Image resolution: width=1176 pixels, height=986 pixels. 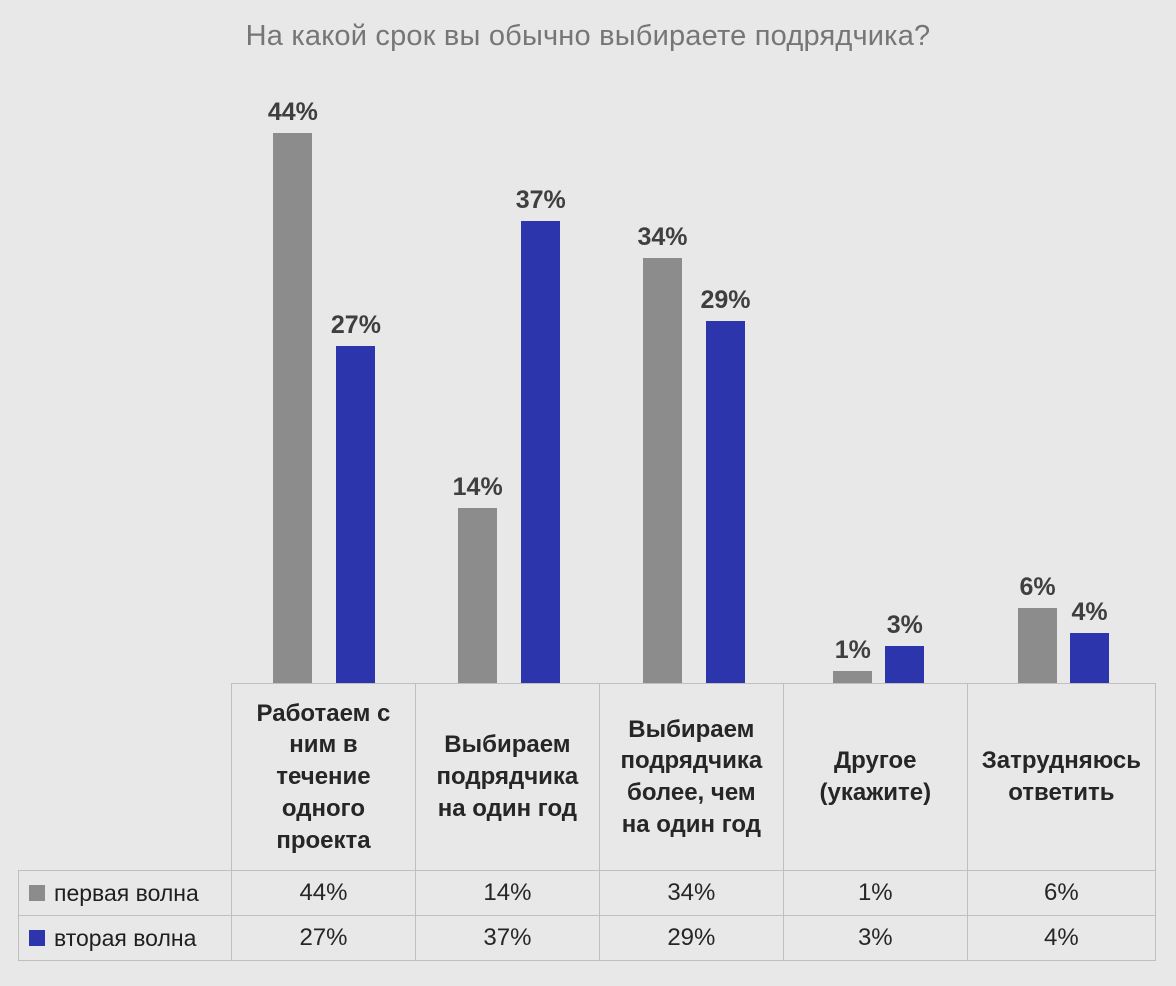 What do you see at coordinates (507, 938) in the screenshot?
I see `table-value-cell: 37%` at bounding box center [507, 938].